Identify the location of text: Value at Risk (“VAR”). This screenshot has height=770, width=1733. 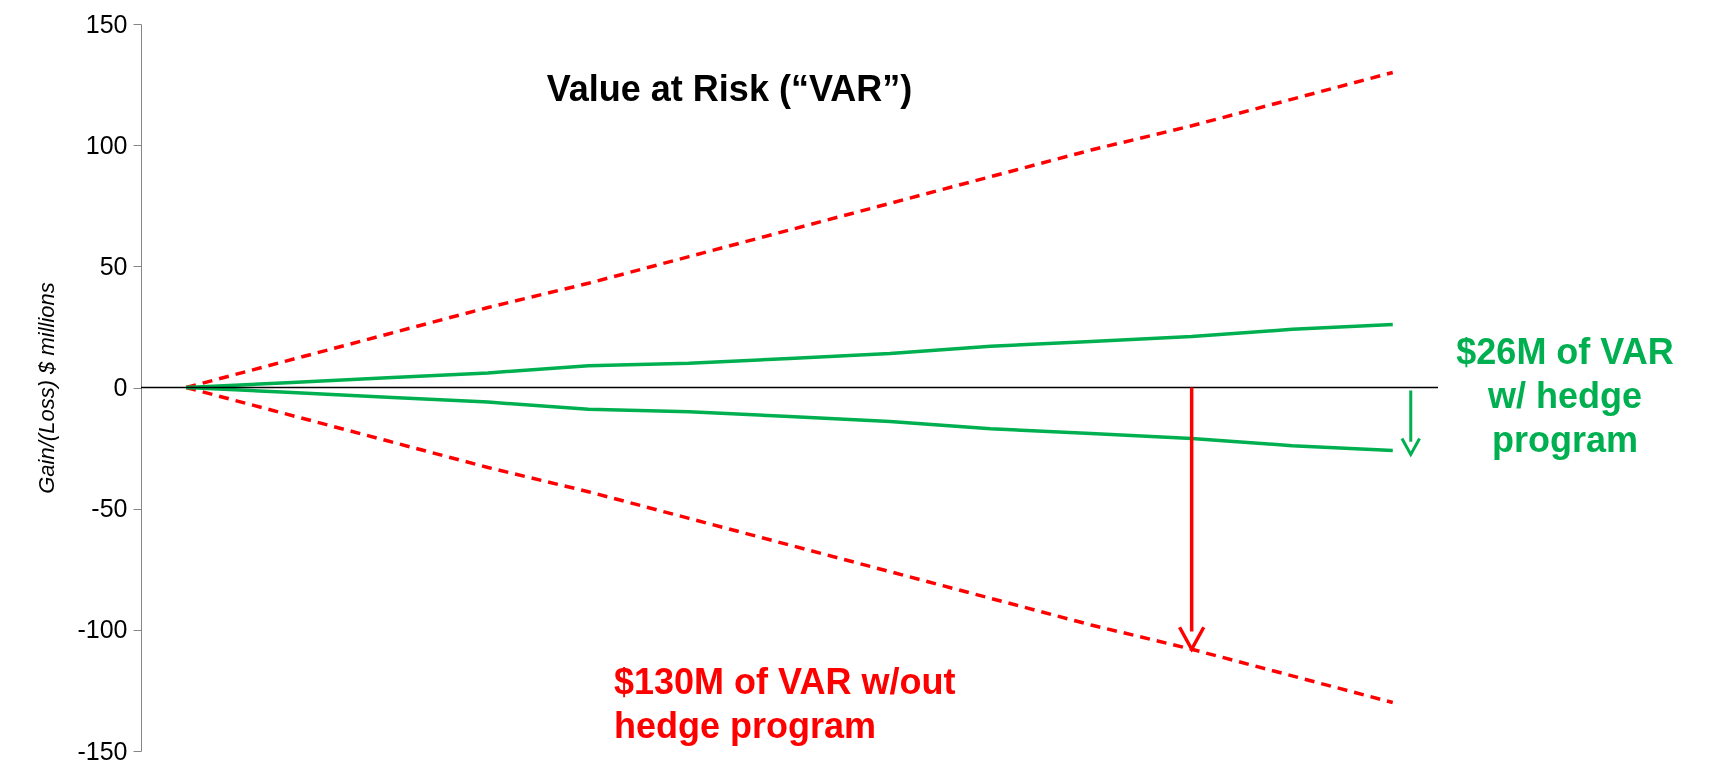
(729, 88).